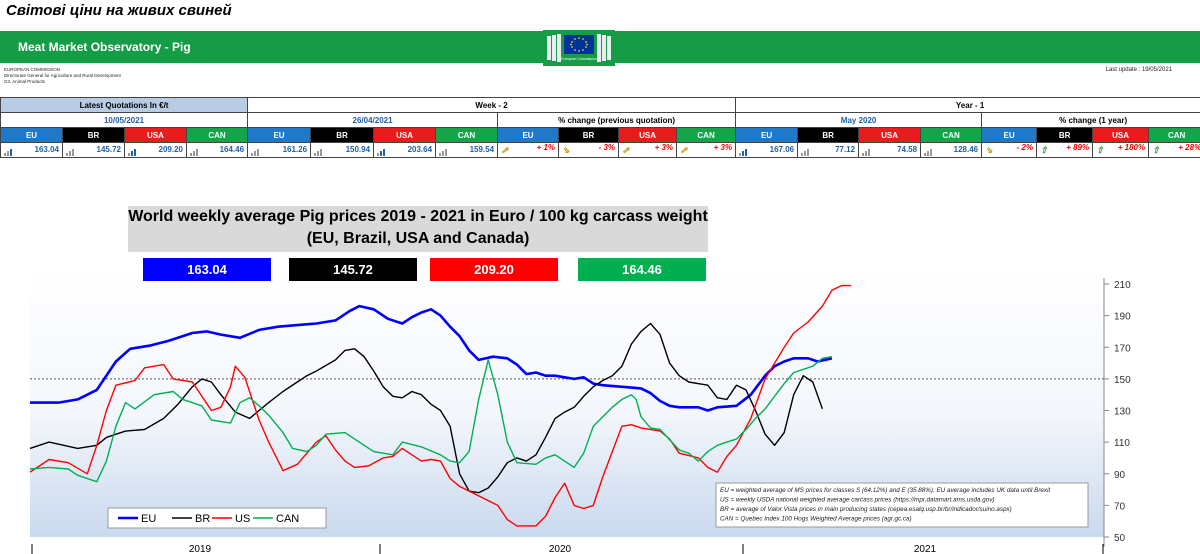 This screenshot has width=1200, height=554. What do you see at coordinates (119, 10) in the screenshot?
I see `page-heading: Світові ціни на живих свиней` at bounding box center [119, 10].